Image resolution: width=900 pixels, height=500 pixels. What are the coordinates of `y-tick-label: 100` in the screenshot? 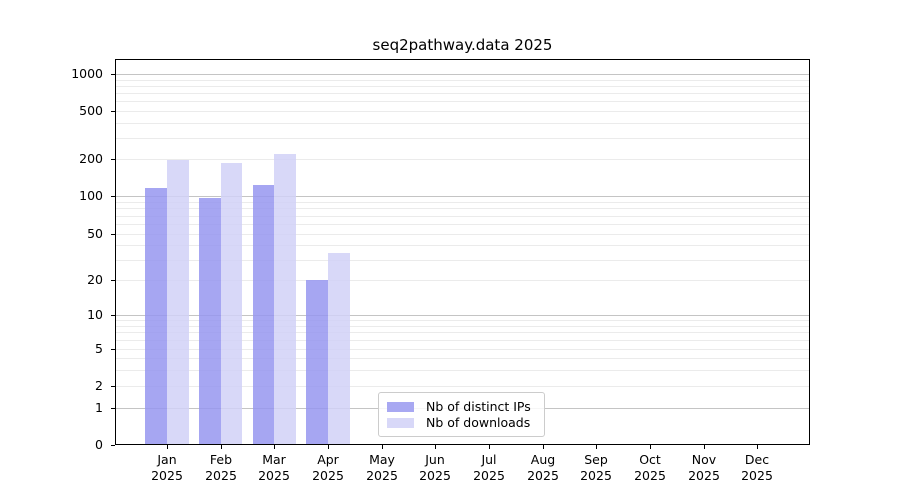 It's located at (91, 195).